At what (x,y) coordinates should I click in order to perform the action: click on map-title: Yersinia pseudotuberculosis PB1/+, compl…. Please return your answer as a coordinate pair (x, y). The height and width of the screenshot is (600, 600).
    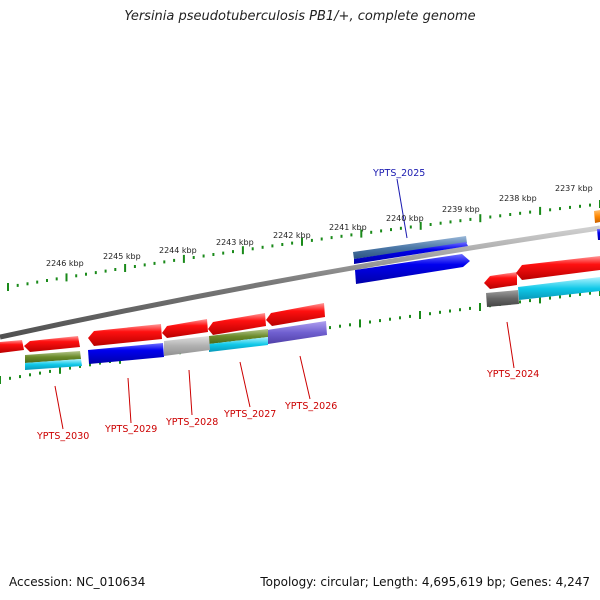
    Looking at the image, I should click on (300, 16).